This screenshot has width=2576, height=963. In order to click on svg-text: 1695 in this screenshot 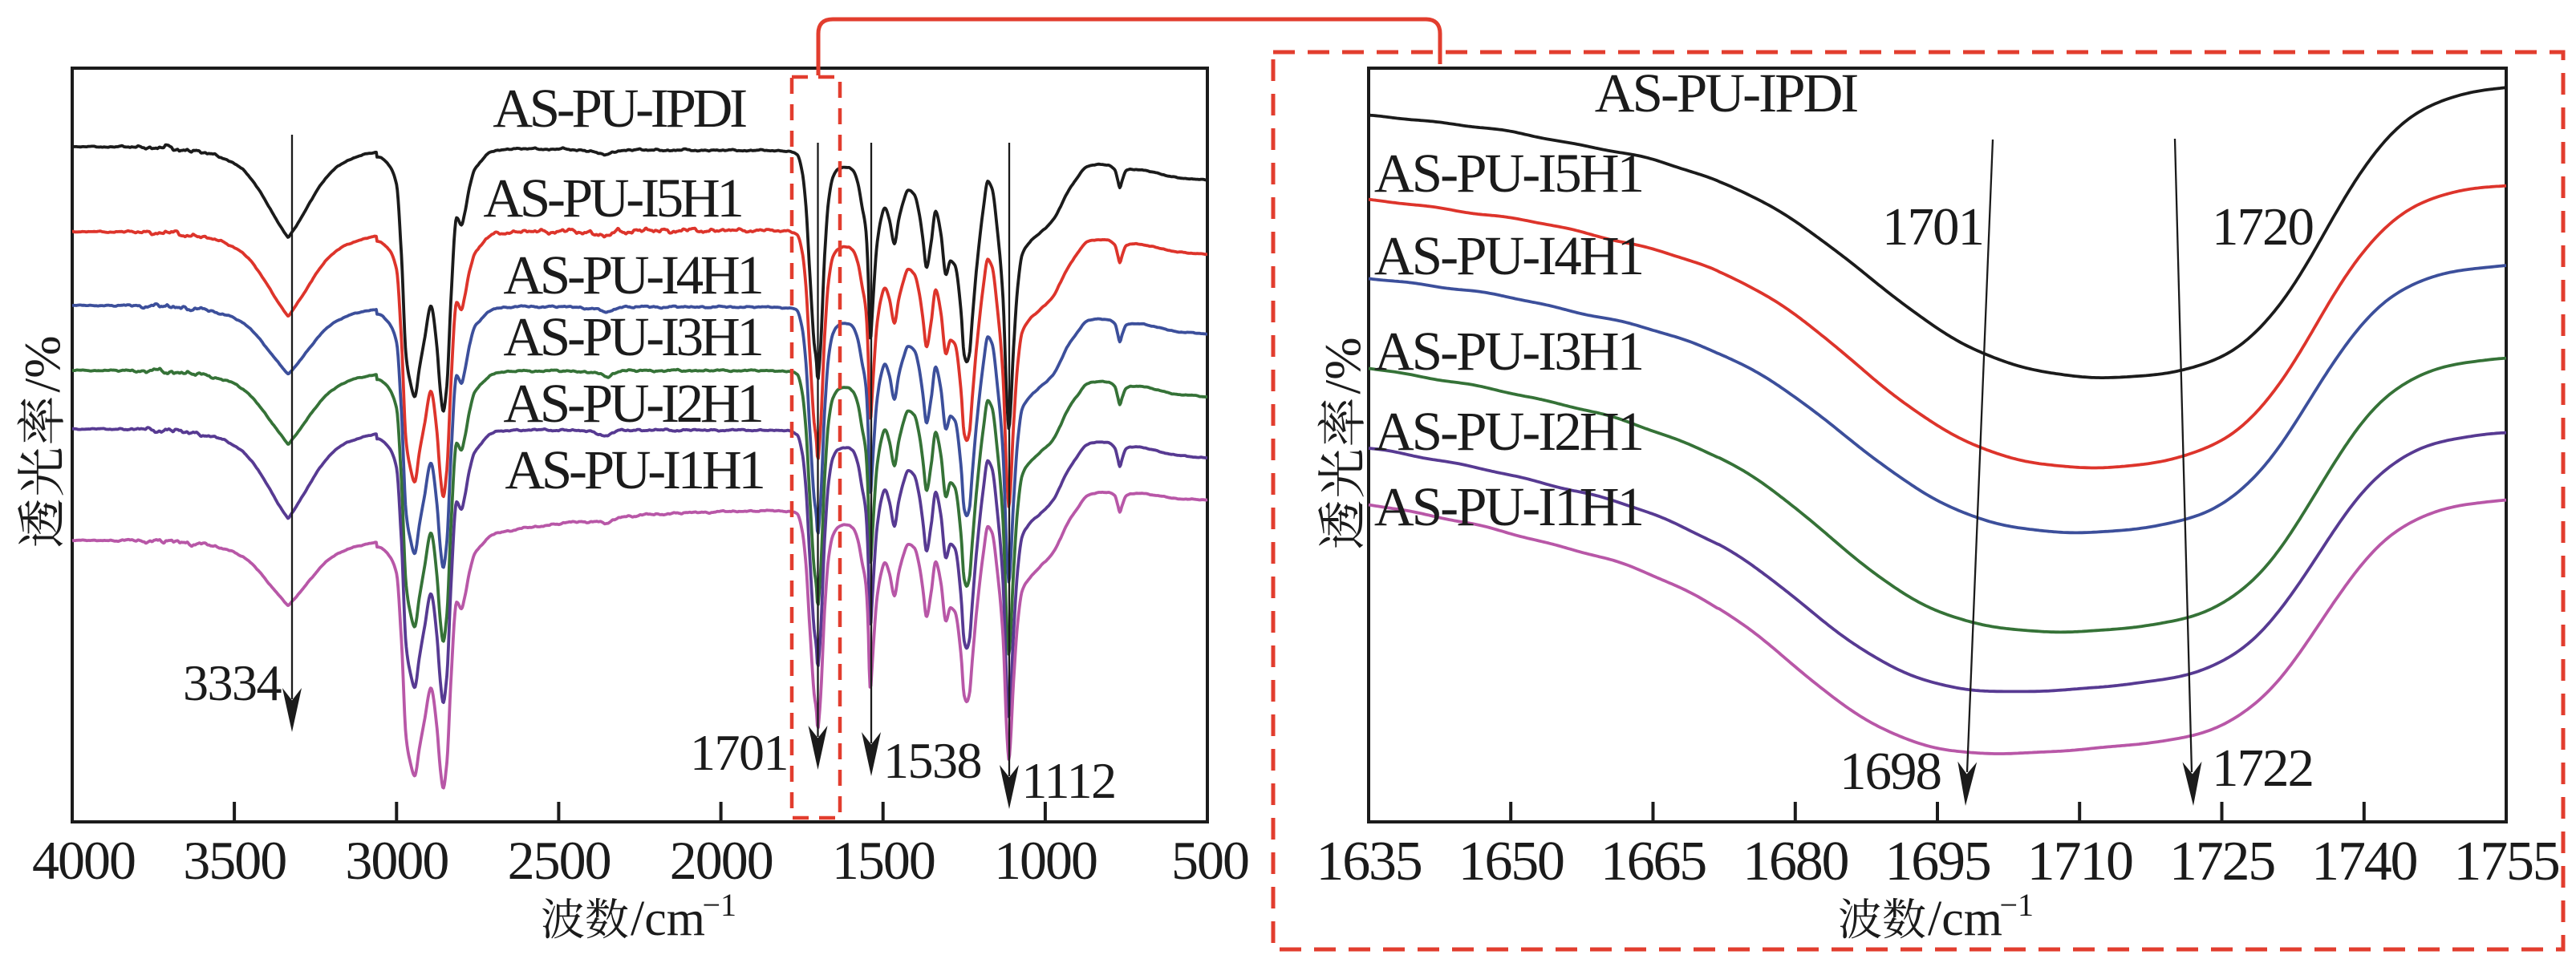, I will do `click(1937, 861)`.